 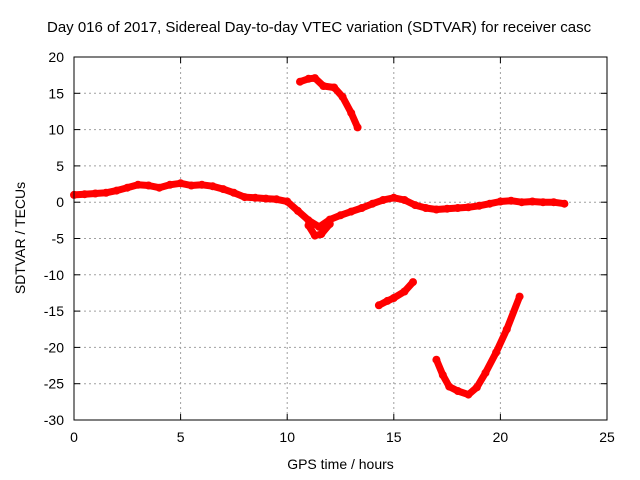 I want to click on y-tick-label: -30, so click(x=54, y=420).